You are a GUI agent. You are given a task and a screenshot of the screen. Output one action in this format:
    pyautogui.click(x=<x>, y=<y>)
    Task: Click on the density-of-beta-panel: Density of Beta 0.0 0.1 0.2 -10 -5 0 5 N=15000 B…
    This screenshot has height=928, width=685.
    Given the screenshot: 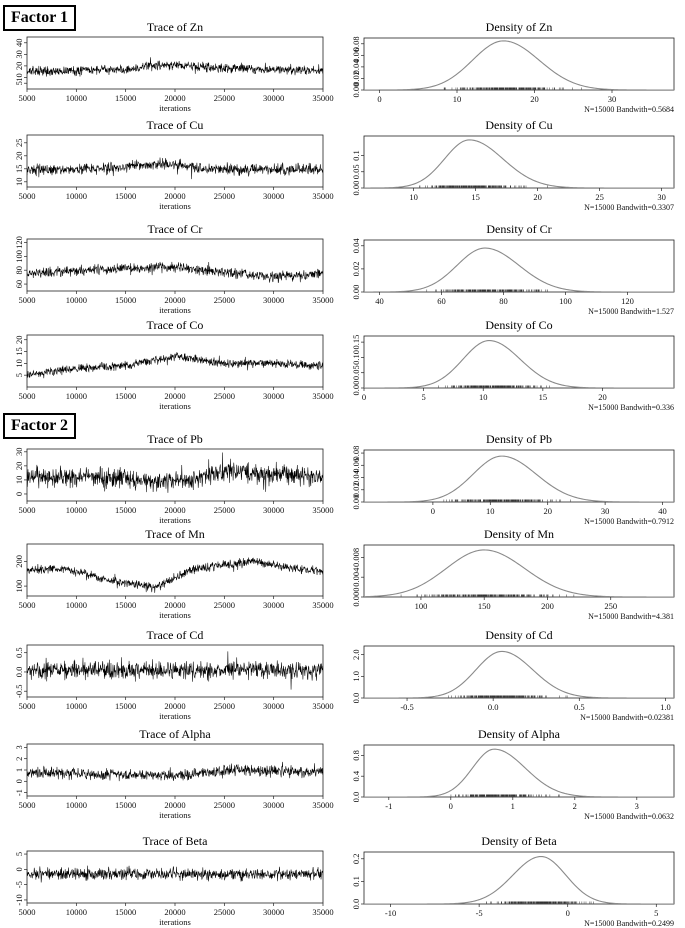 What is the action you would take?
    pyautogui.click(x=512, y=881)
    